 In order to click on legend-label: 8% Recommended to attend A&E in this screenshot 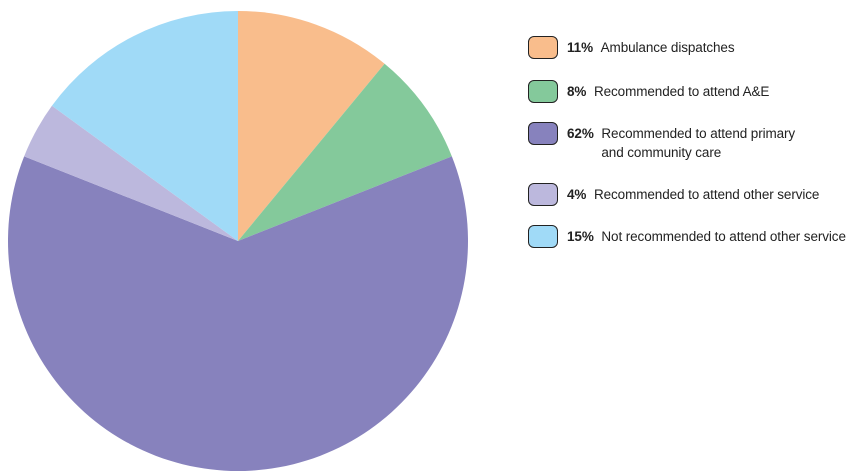, I will do `click(668, 90)`.